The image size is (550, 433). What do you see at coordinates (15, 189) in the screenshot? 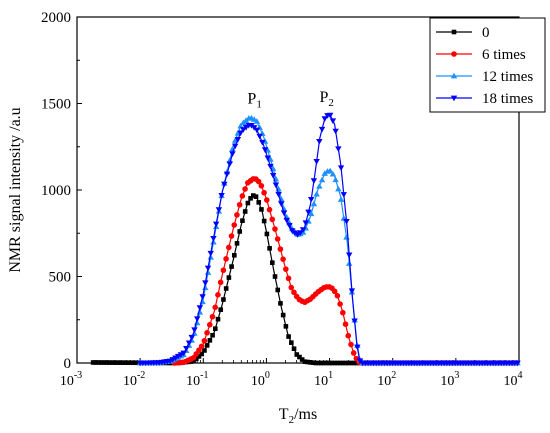
I see `y-axis-label: NMR signal intensity /a.u` at bounding box center [15, 189].